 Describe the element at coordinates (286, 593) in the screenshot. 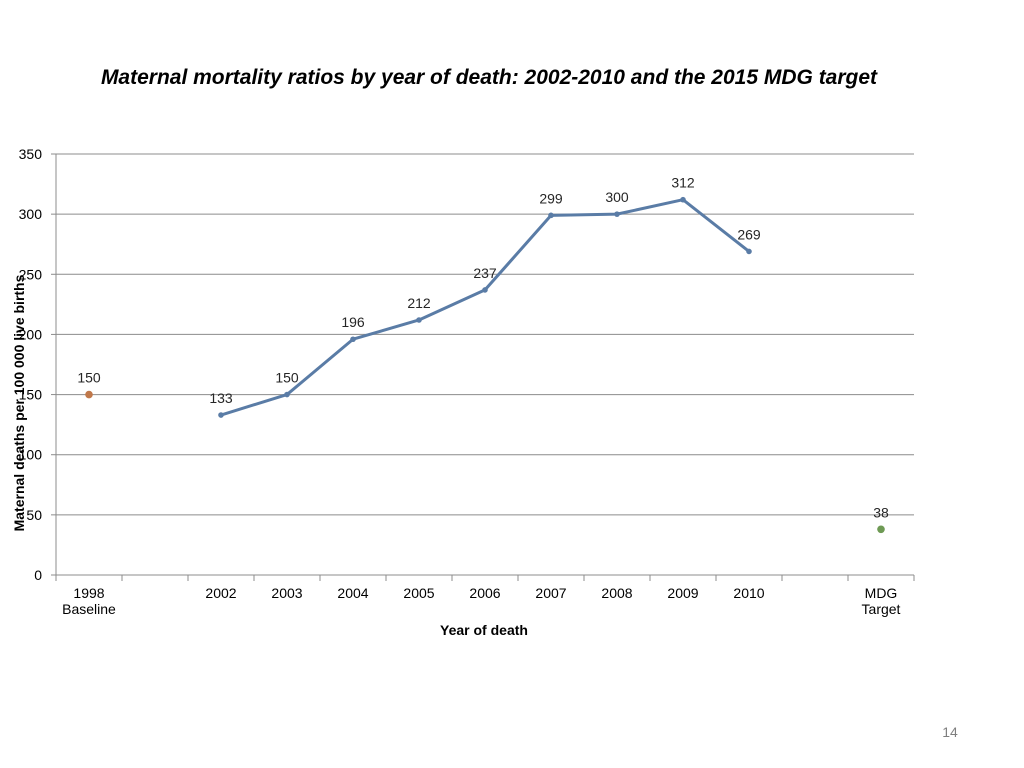

I see `x-tick-label: 2003` at that location.